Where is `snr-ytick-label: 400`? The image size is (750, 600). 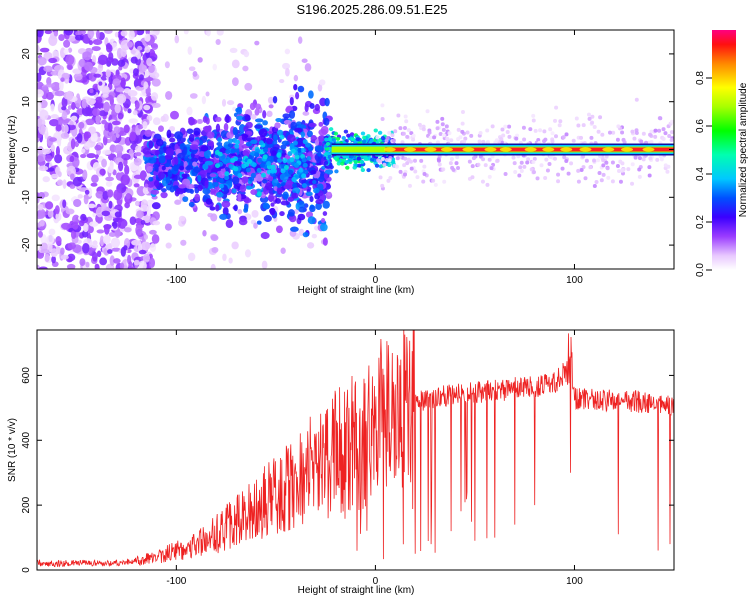 snr-ytick-label: 400 is located at coordinates (26, 439).